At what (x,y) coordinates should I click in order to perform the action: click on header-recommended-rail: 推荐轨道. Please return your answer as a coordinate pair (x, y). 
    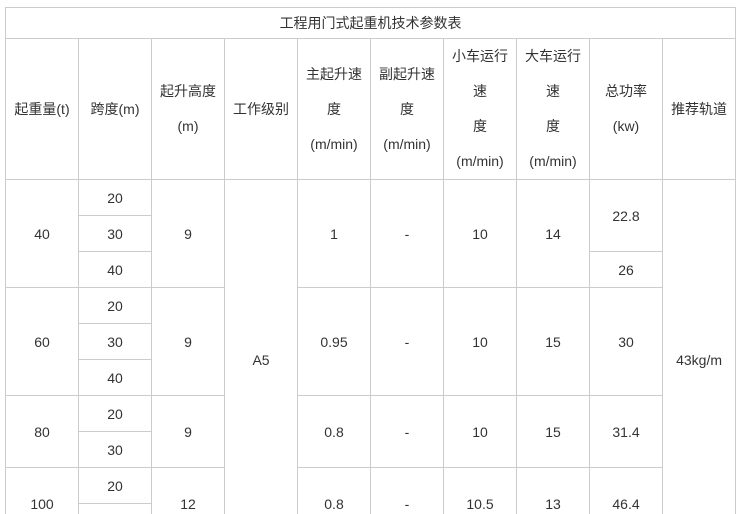
    Looking at the image, I should click on (699, 109).